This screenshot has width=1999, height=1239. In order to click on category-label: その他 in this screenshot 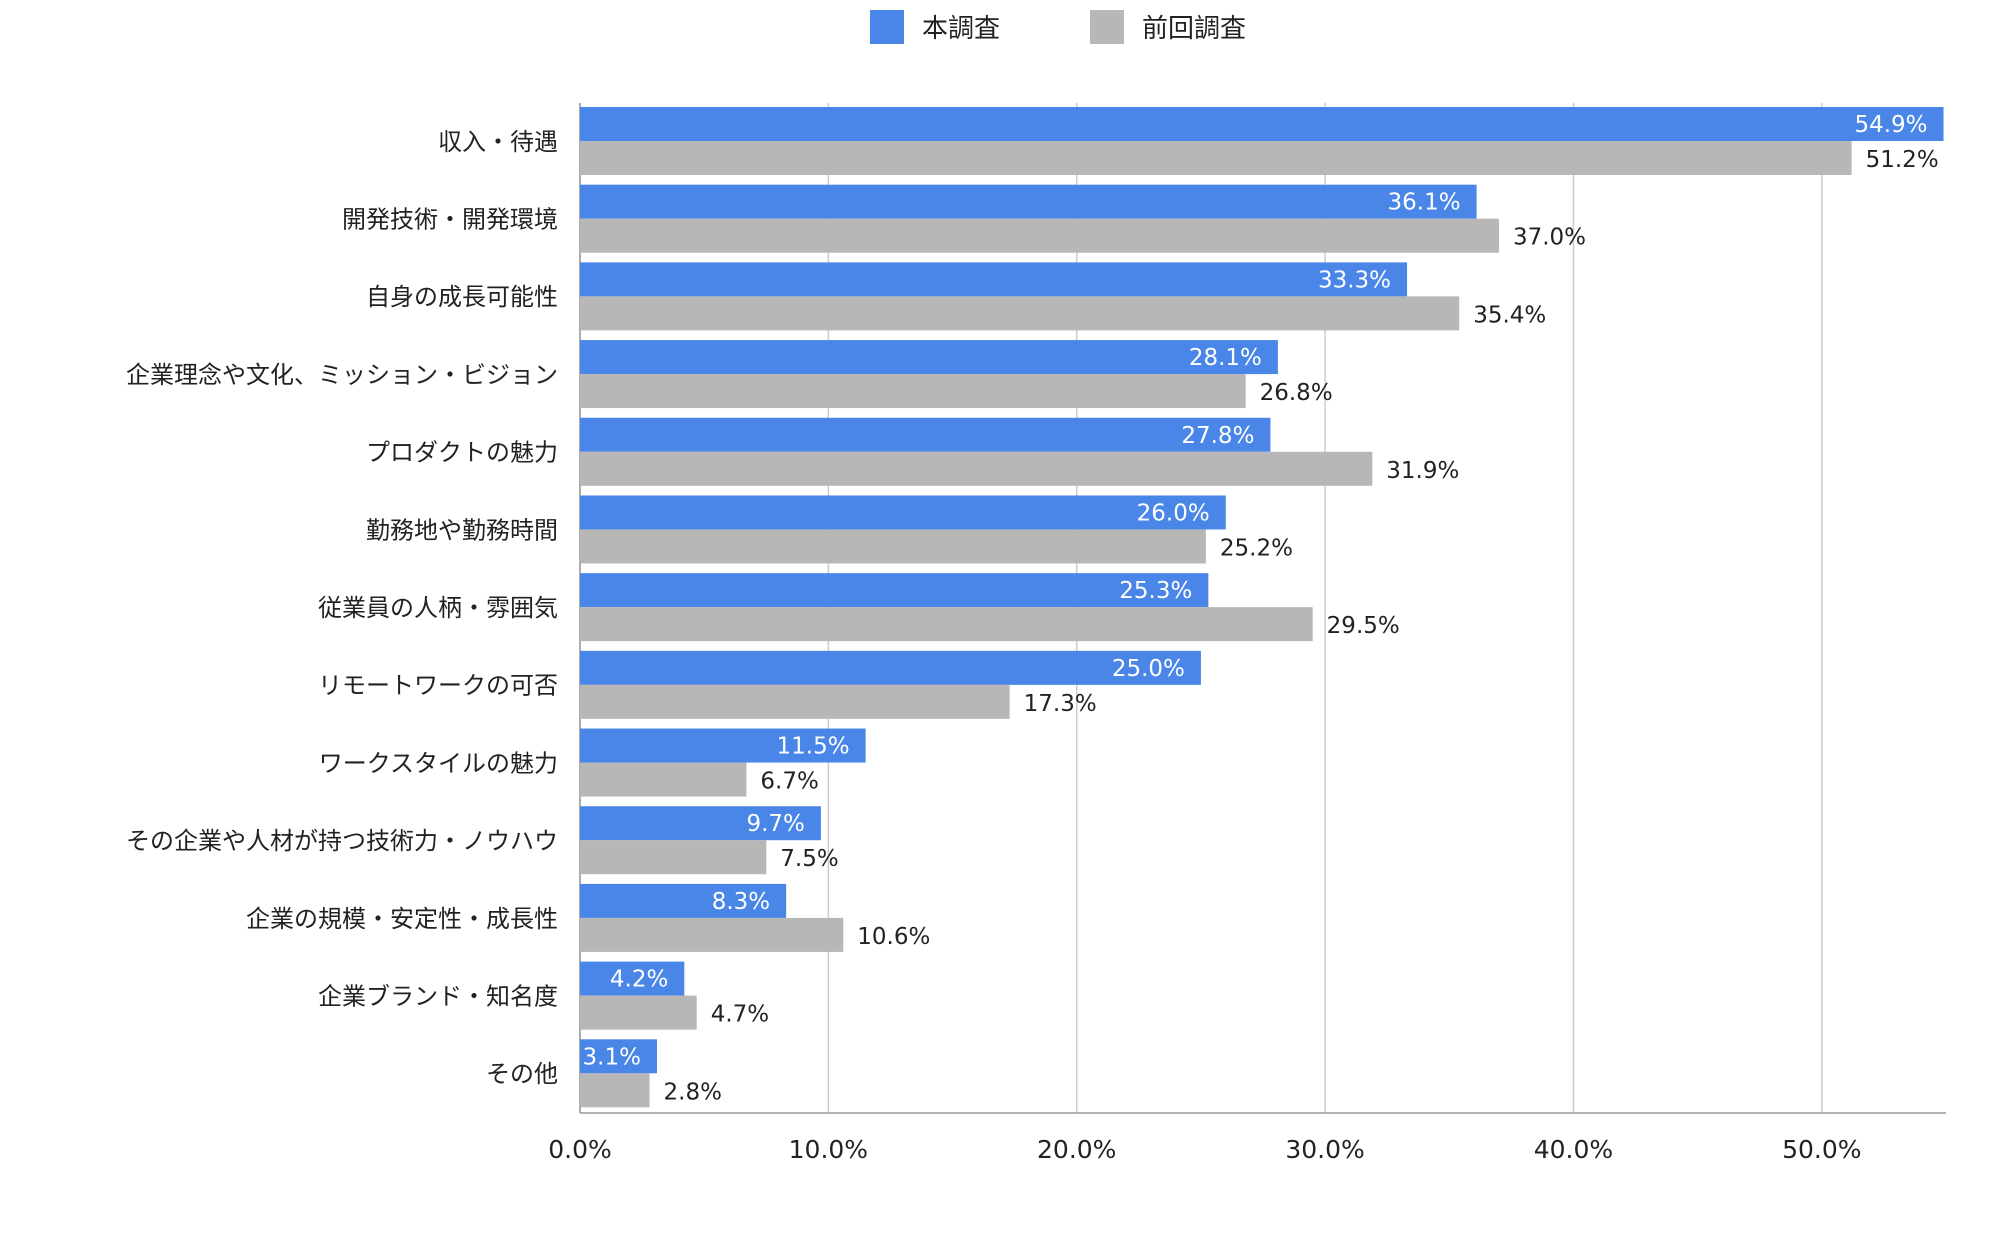, I will do `click(522, 1074)`.